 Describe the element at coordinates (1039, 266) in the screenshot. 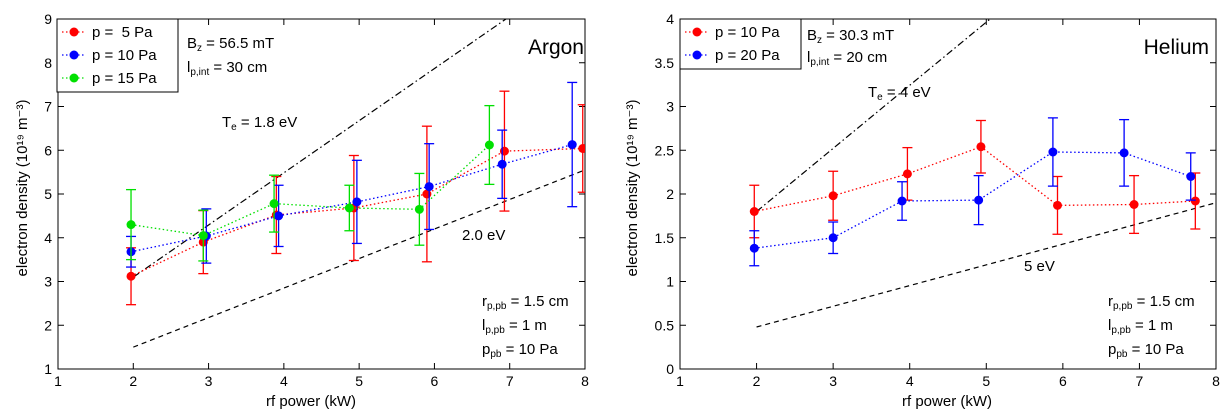

I see `helium-5ev-line-label: 5 eV` at that location.